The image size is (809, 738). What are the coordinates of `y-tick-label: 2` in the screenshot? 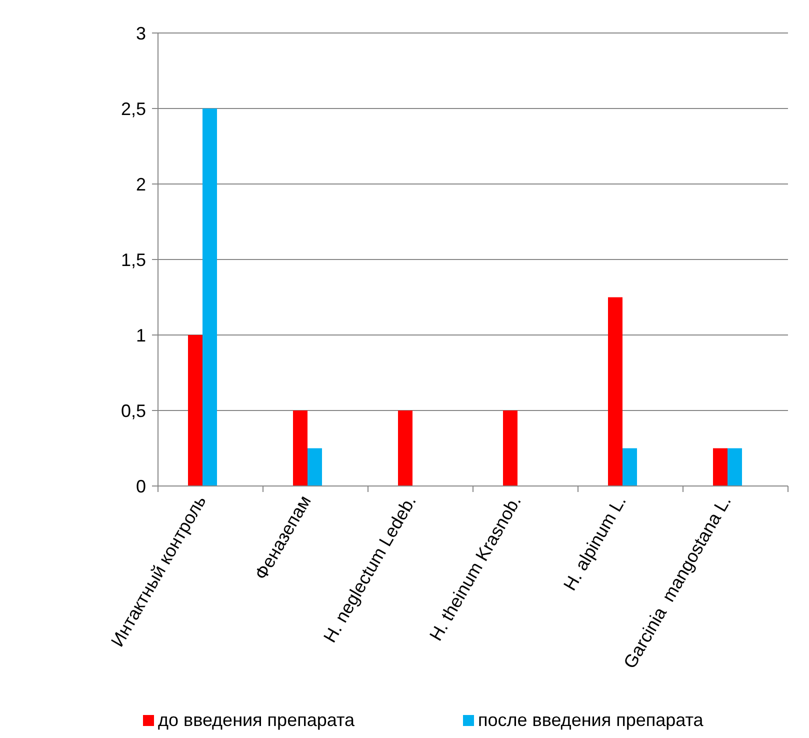 It's located at (141, 184).